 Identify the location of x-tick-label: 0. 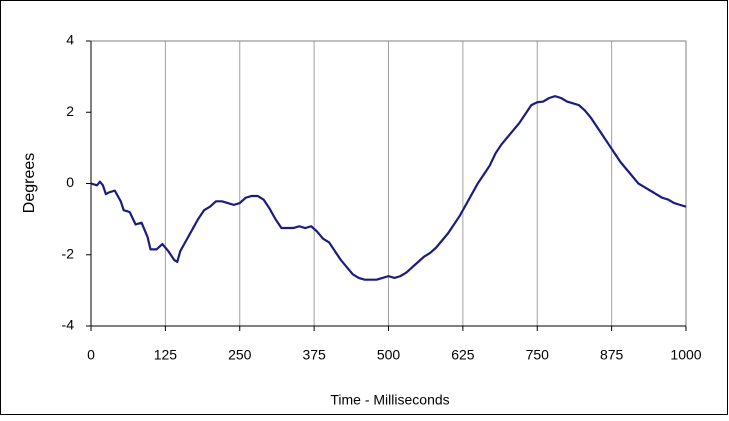
(91, 355).